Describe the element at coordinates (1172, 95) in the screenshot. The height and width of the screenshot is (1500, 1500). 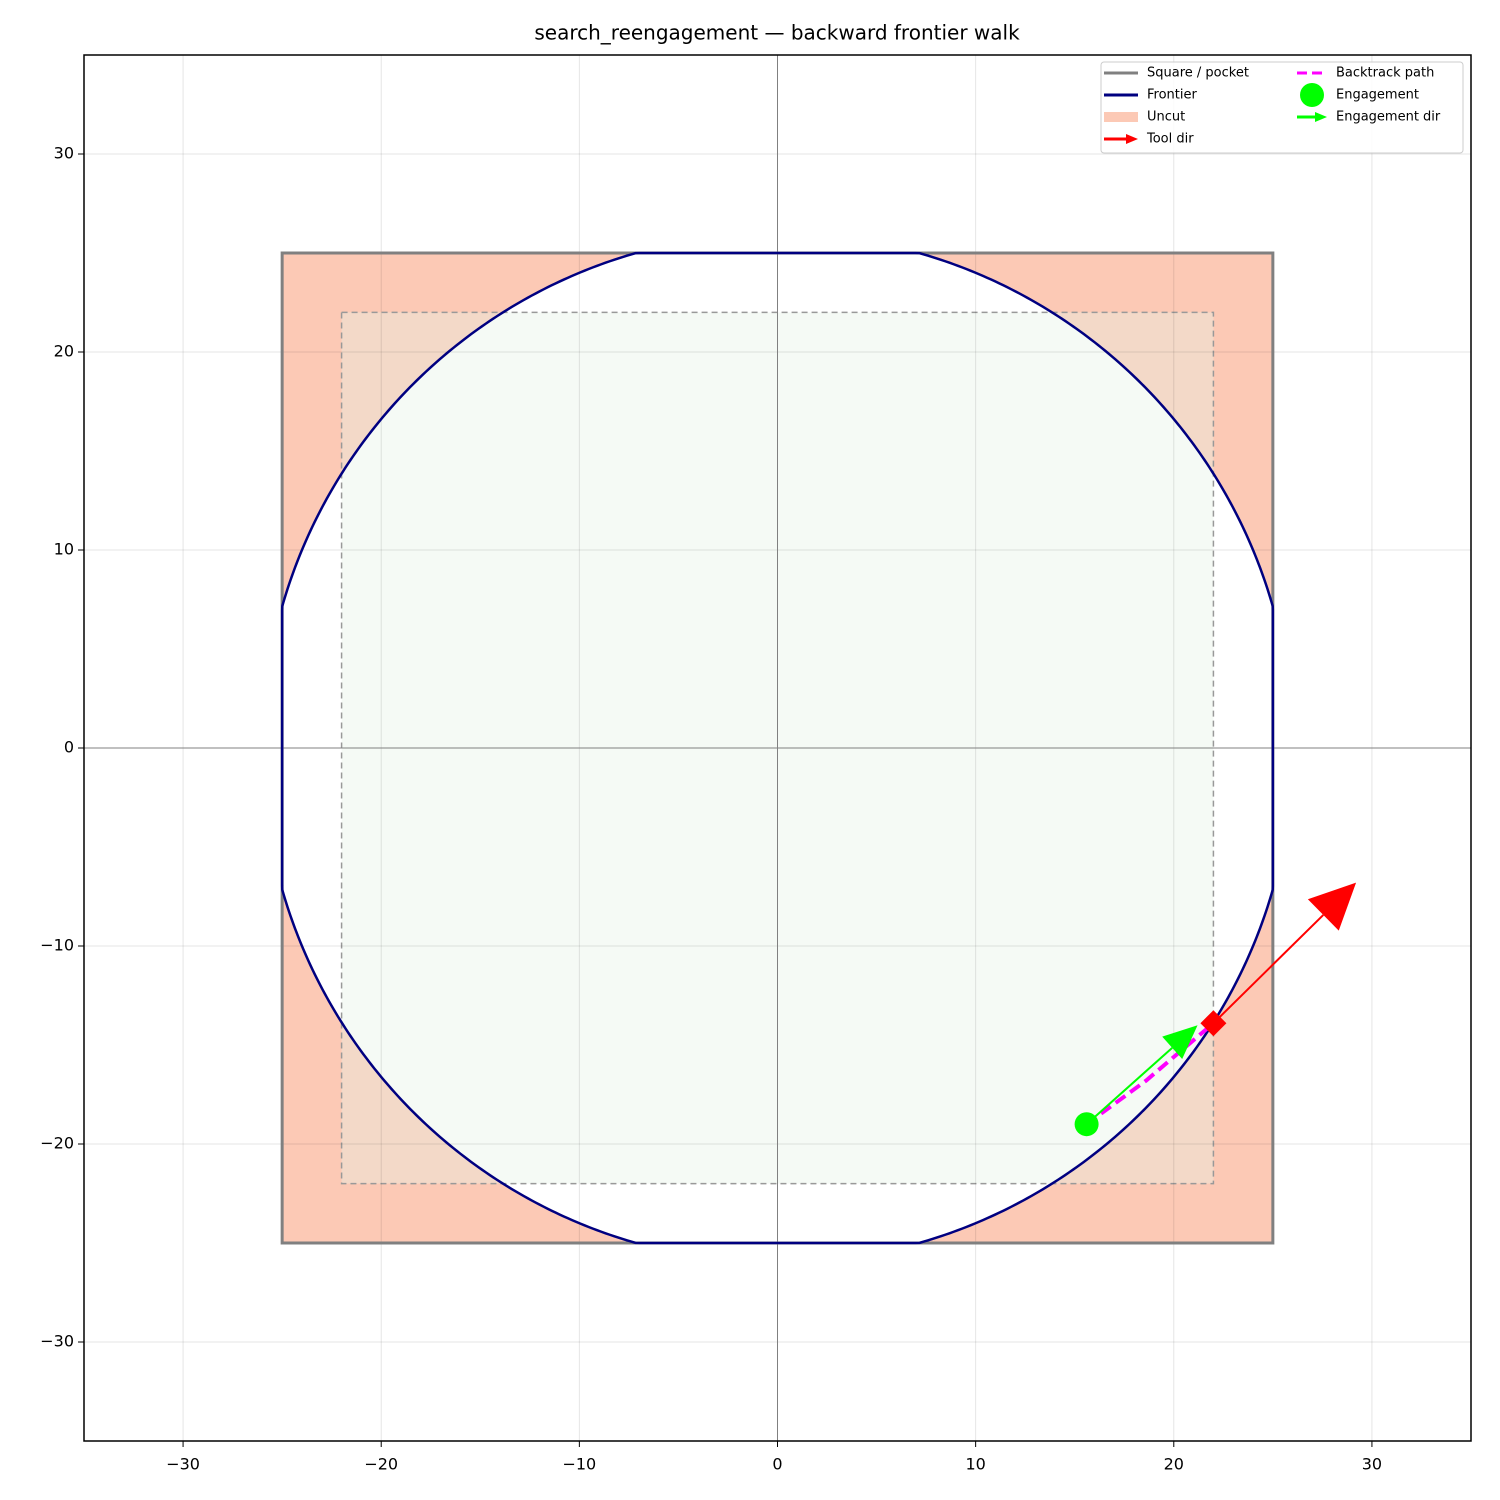
I see `legend-label: Frontier` at that location.